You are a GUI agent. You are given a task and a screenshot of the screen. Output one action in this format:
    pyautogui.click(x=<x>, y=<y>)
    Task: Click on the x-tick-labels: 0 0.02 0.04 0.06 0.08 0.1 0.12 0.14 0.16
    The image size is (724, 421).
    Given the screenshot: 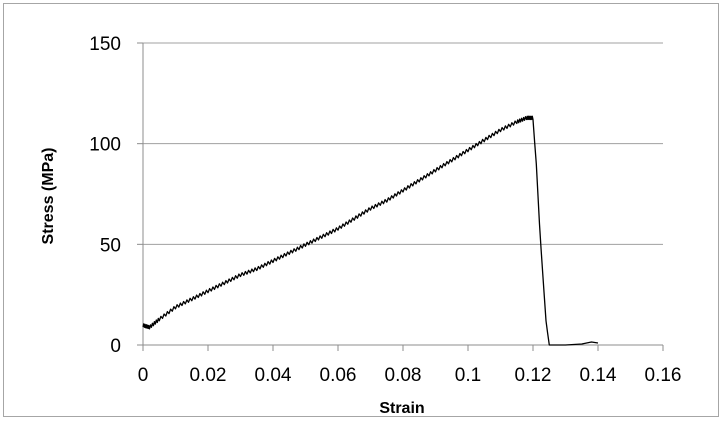 What is the action you would take?
    pyautogui.click(x=410, y=375)
    